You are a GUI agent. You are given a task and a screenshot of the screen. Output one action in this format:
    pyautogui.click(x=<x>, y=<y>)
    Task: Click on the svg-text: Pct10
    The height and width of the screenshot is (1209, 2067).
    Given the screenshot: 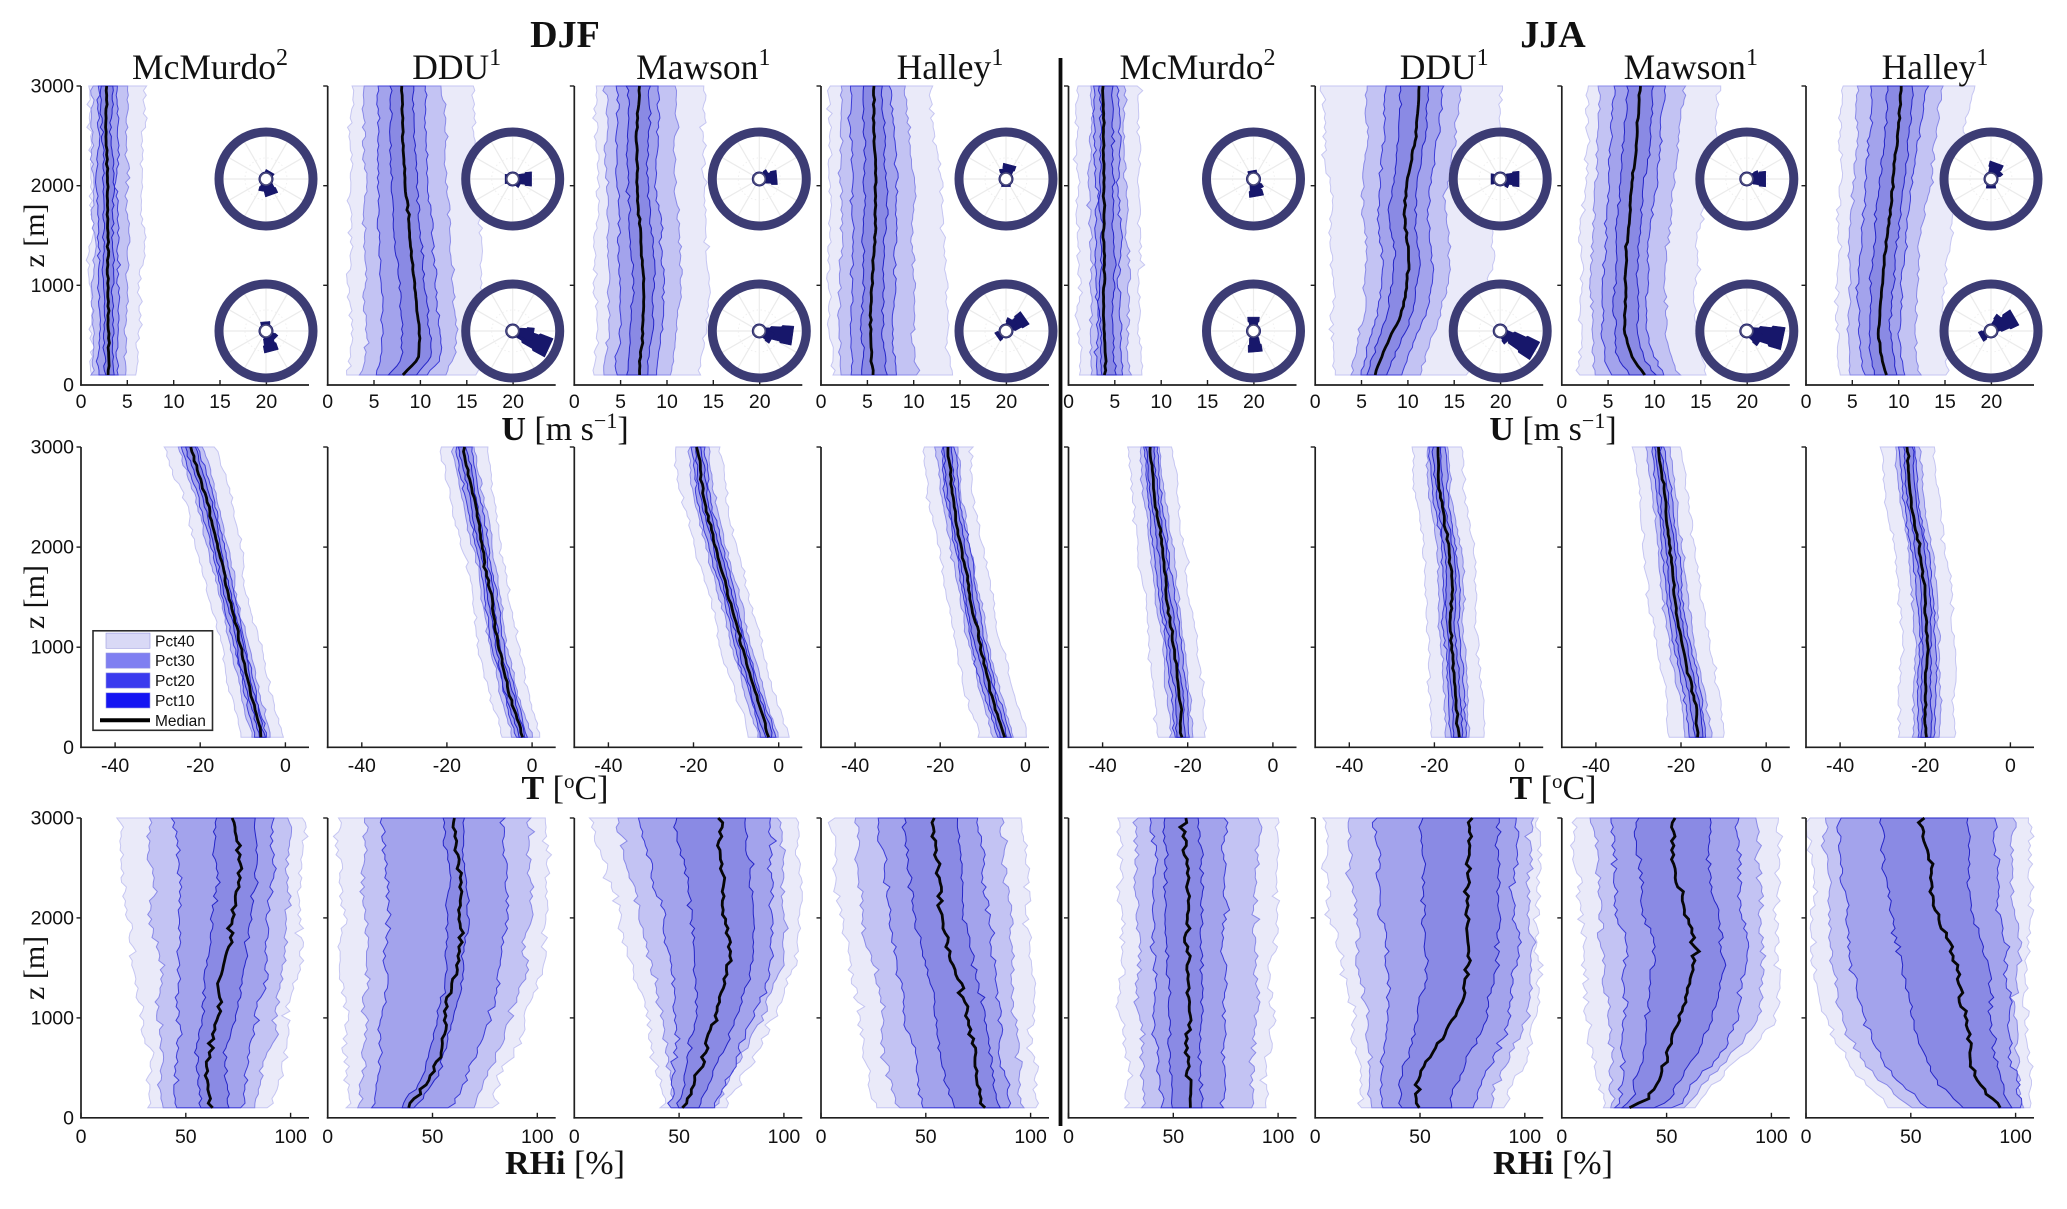 What is the action you would take?
    pyautogui.click(x=175, y=701)
    